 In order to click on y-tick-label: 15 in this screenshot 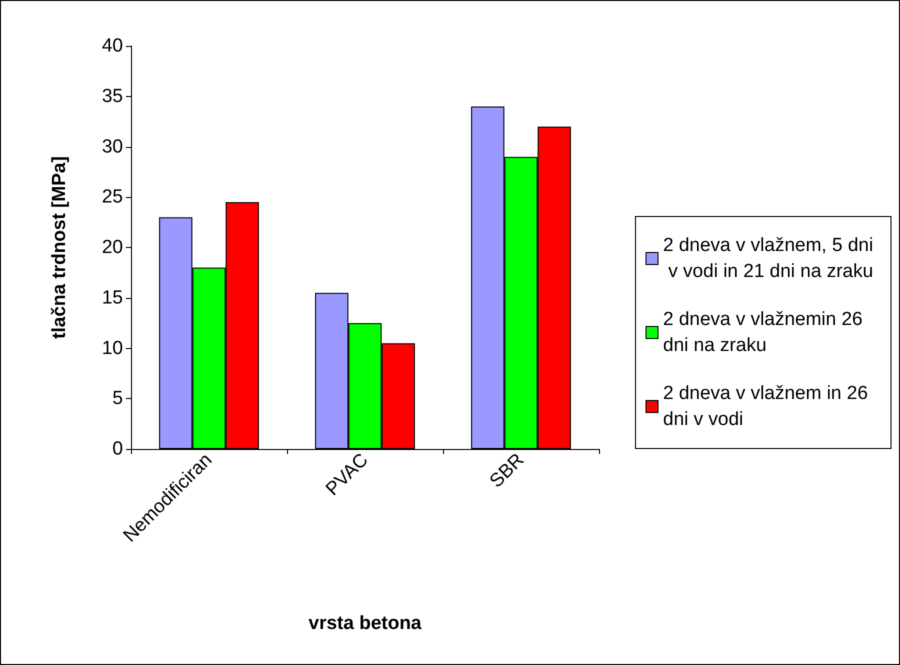, I will do `click(112, 297)`.